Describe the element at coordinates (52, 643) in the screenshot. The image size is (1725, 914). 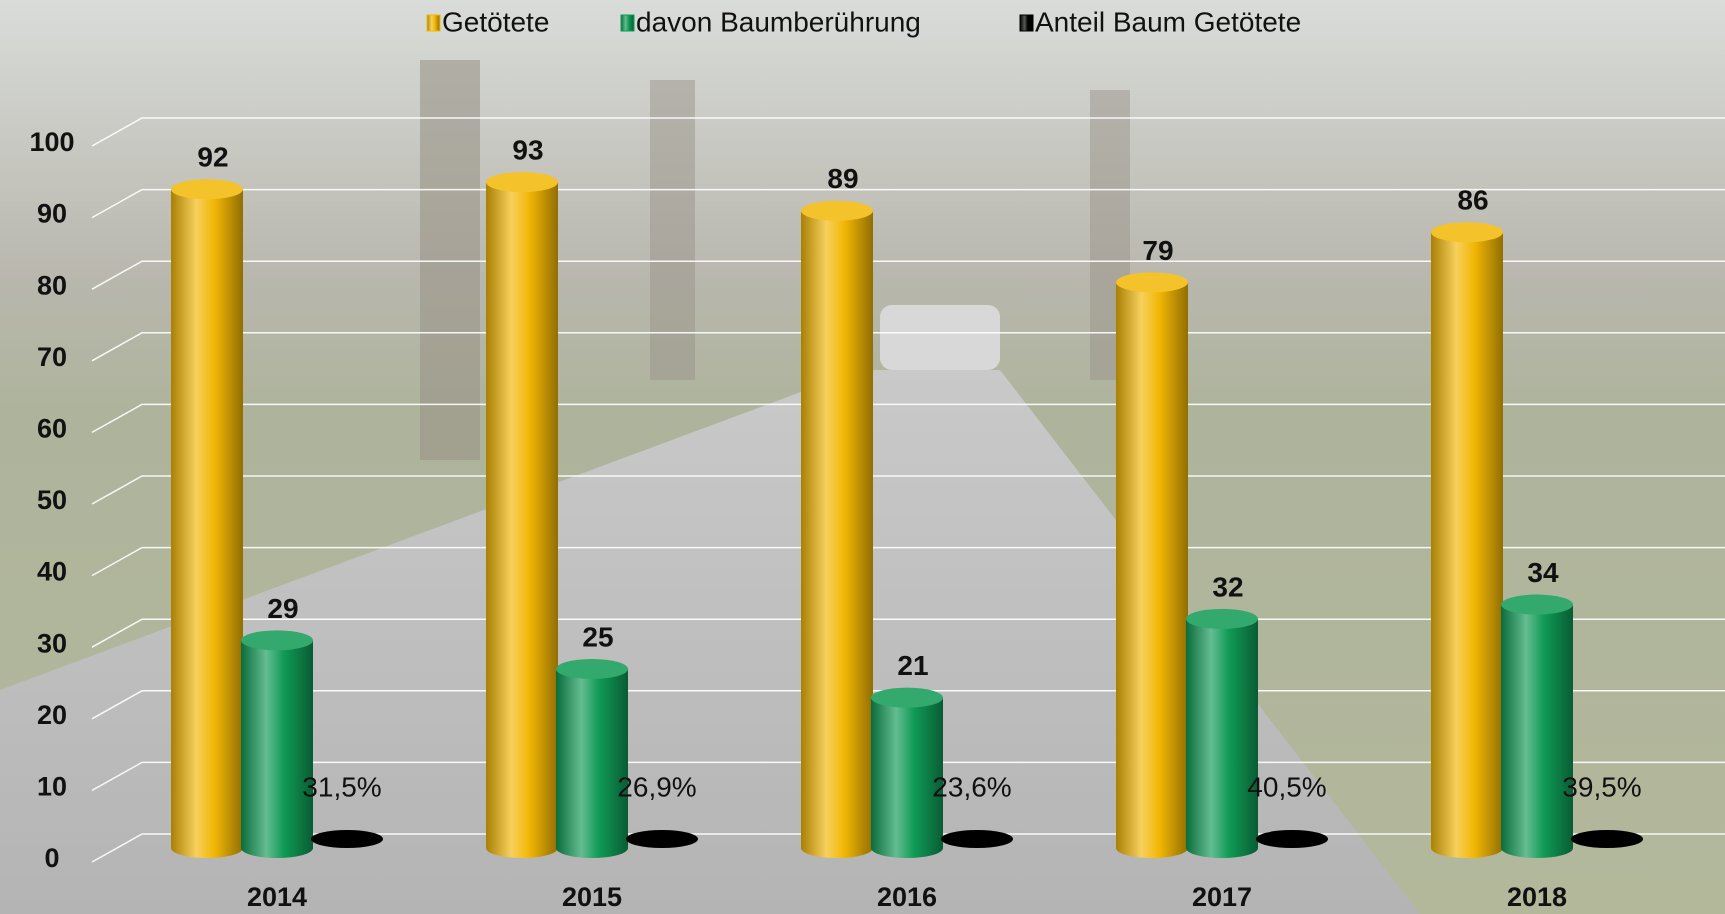
I see `y-tick-label: 30` at that location.